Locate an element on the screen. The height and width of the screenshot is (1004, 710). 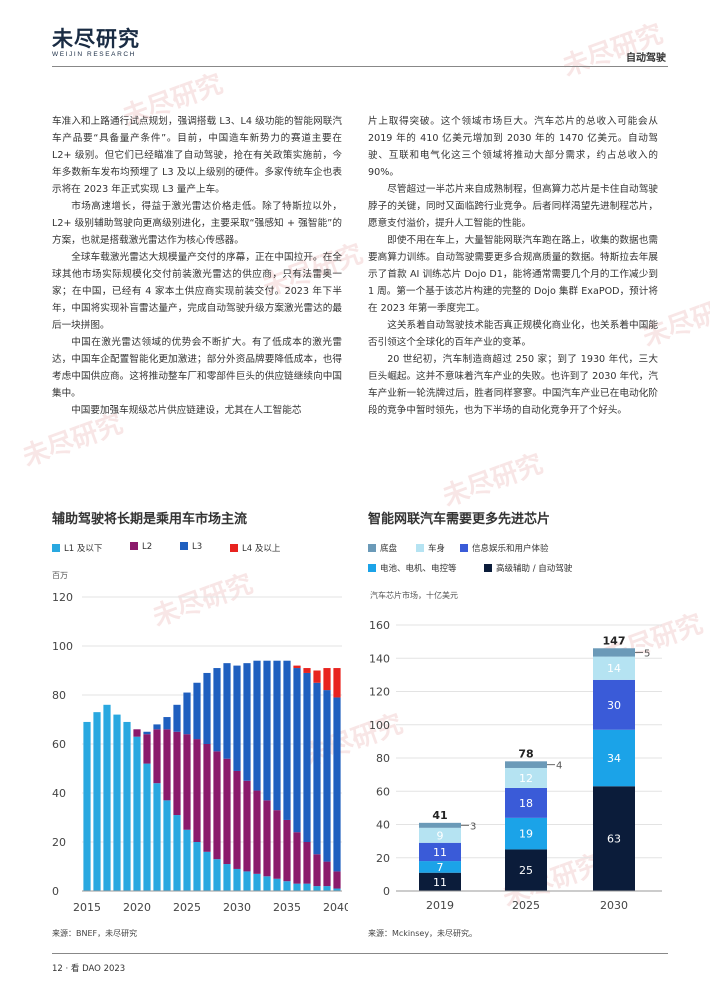
data-label: 14 is located at coordinates (614, 668).